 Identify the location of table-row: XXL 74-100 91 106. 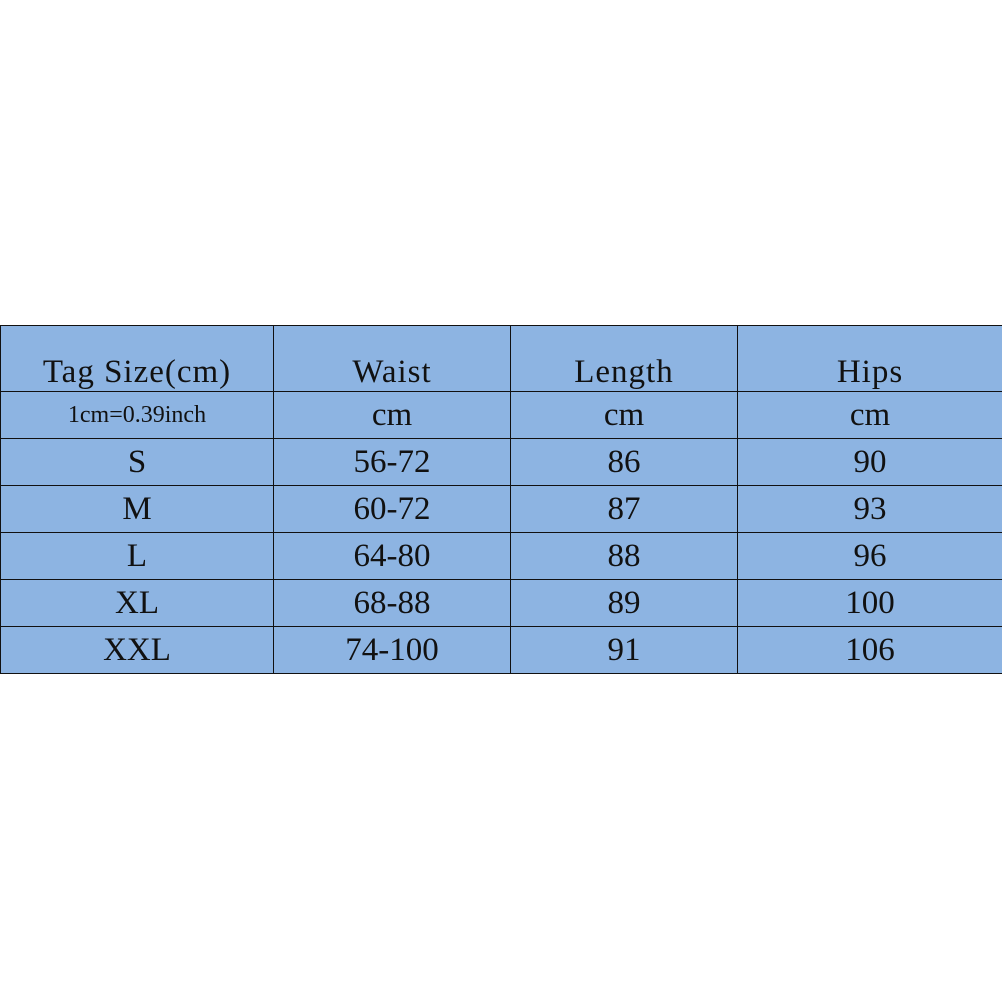
(501, 650).